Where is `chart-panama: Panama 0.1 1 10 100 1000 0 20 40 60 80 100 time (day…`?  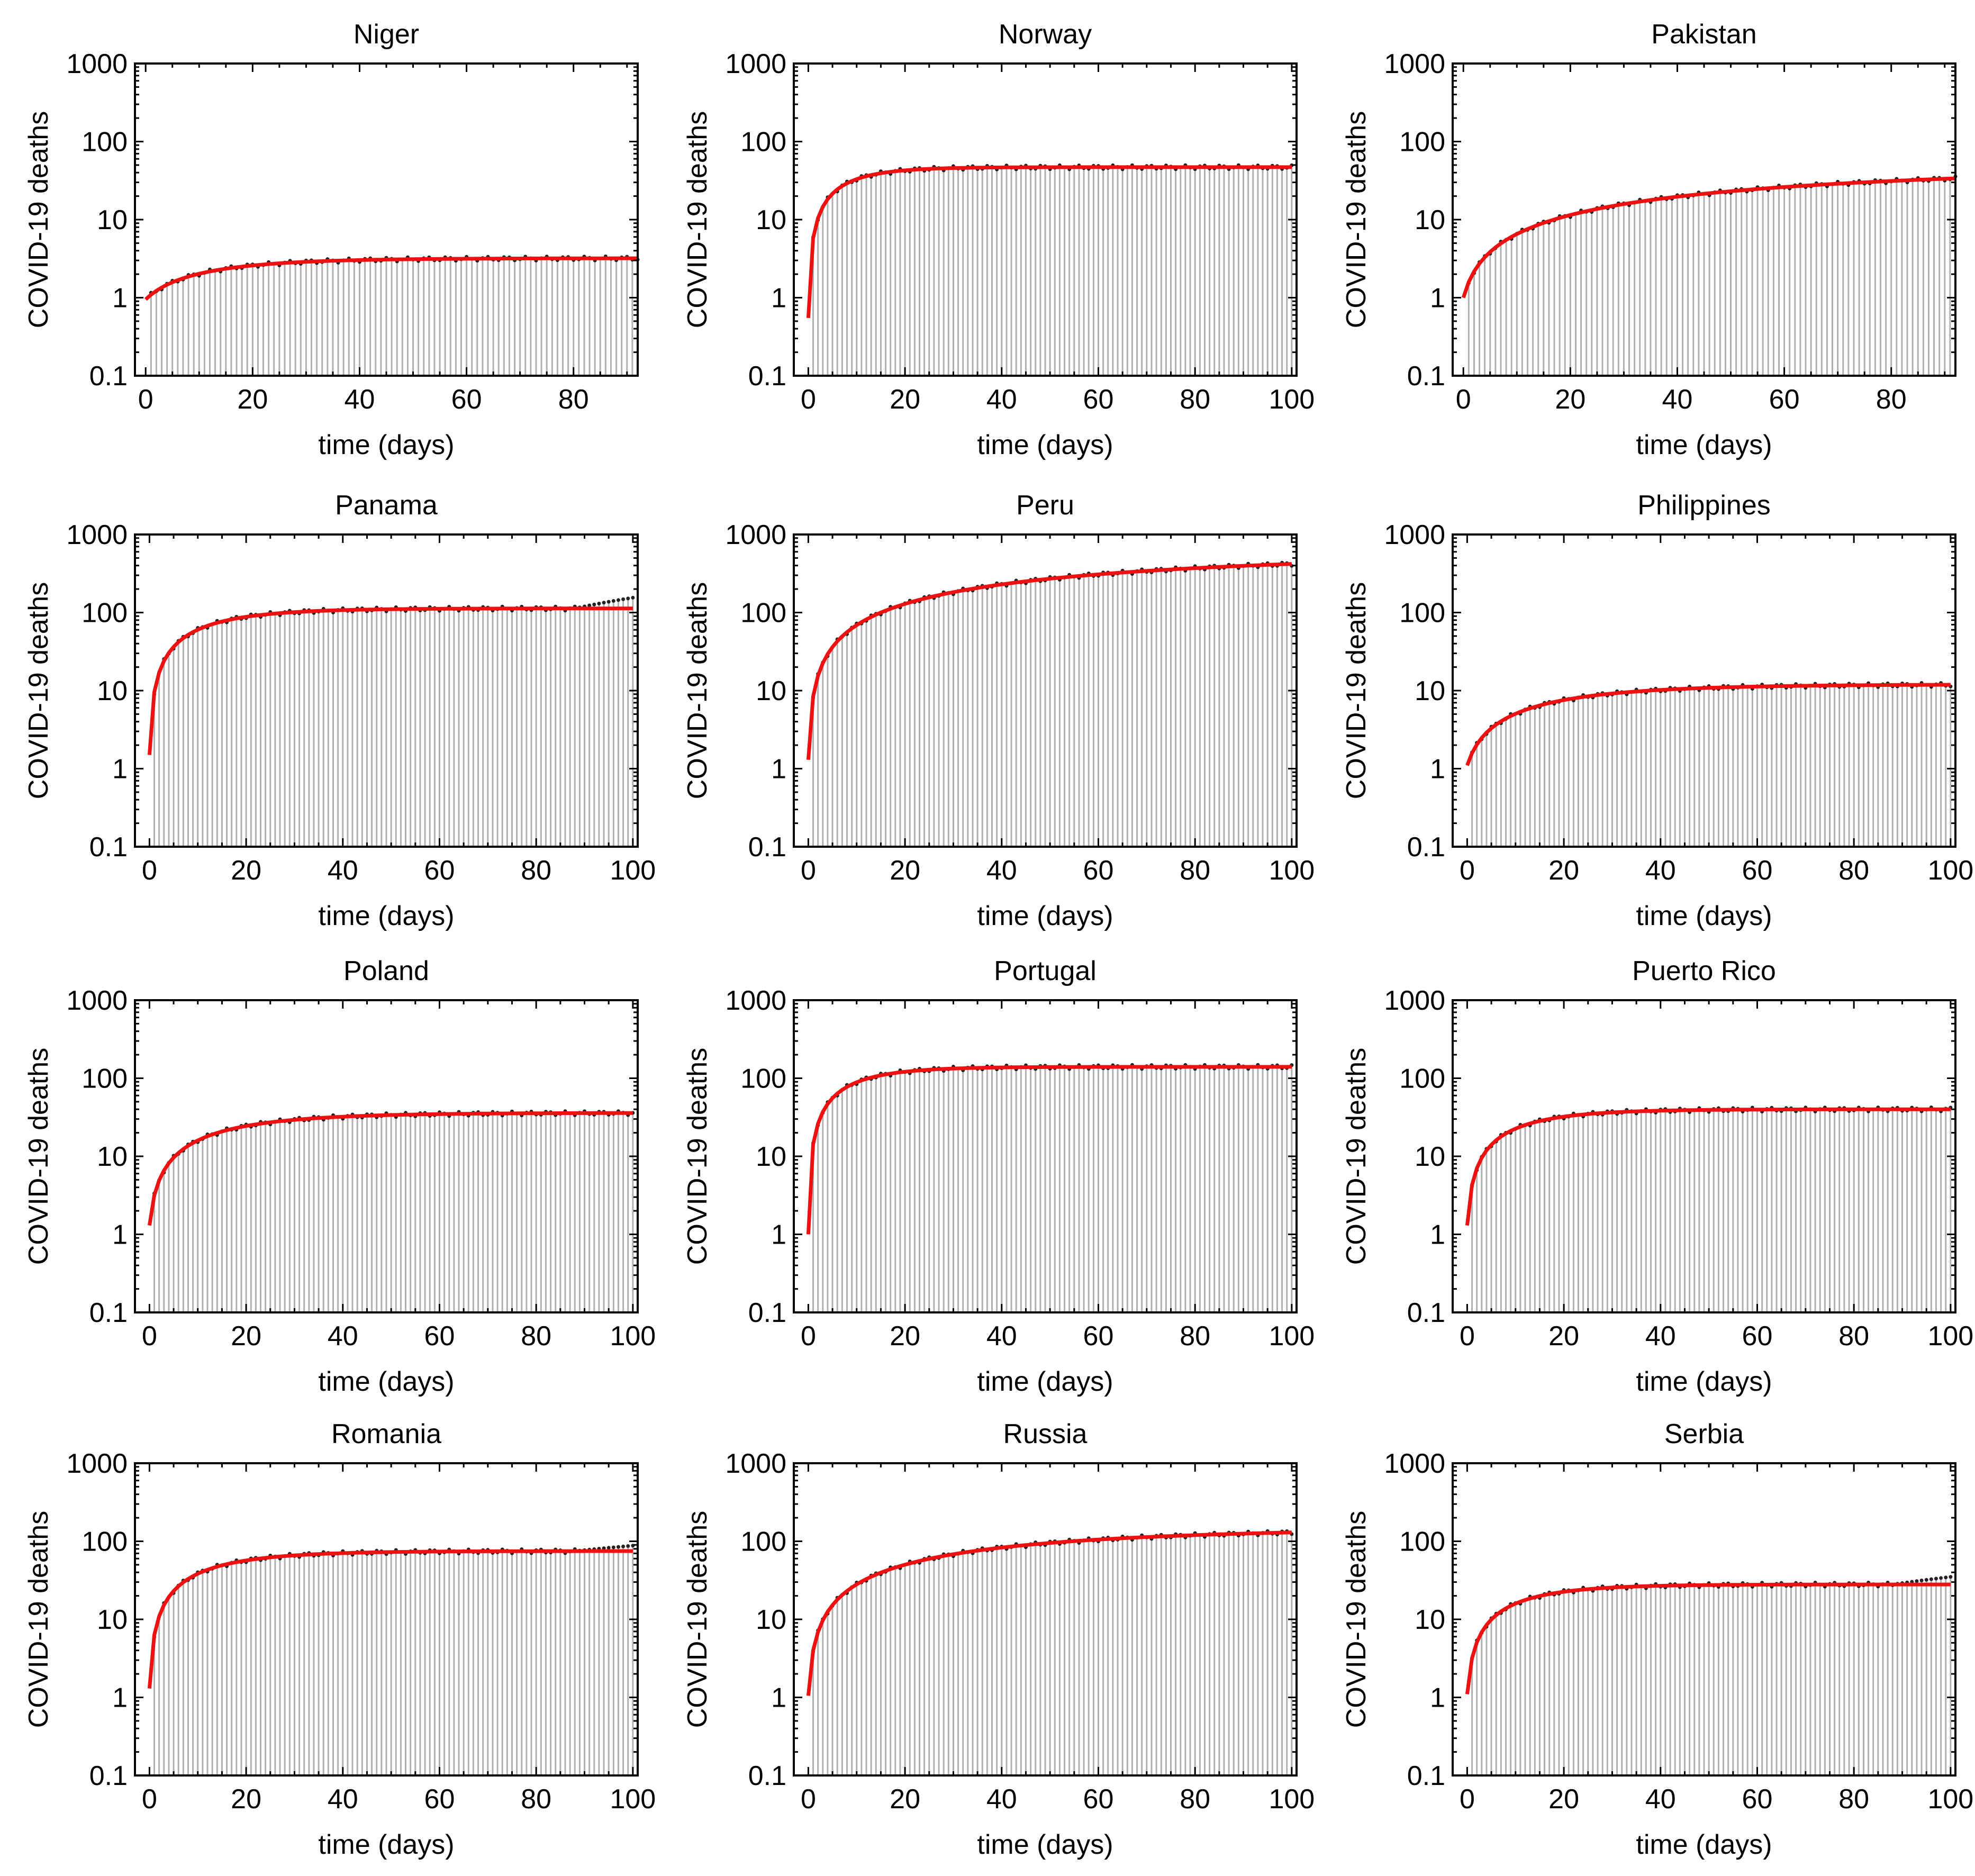 chart-panama: Panama 0.1 1 10 100 1000 0 20 40 60 80 100 time (day… is located at coordinates (339, 710).